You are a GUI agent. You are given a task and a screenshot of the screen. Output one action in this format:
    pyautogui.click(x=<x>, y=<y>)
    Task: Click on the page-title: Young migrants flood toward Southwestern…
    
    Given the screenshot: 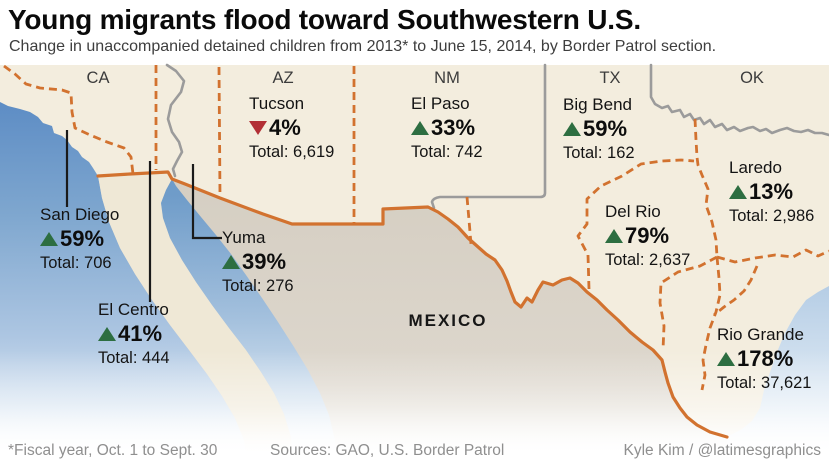 What is the action you would take?
    pyautogui.click(x=324, y=19)
    